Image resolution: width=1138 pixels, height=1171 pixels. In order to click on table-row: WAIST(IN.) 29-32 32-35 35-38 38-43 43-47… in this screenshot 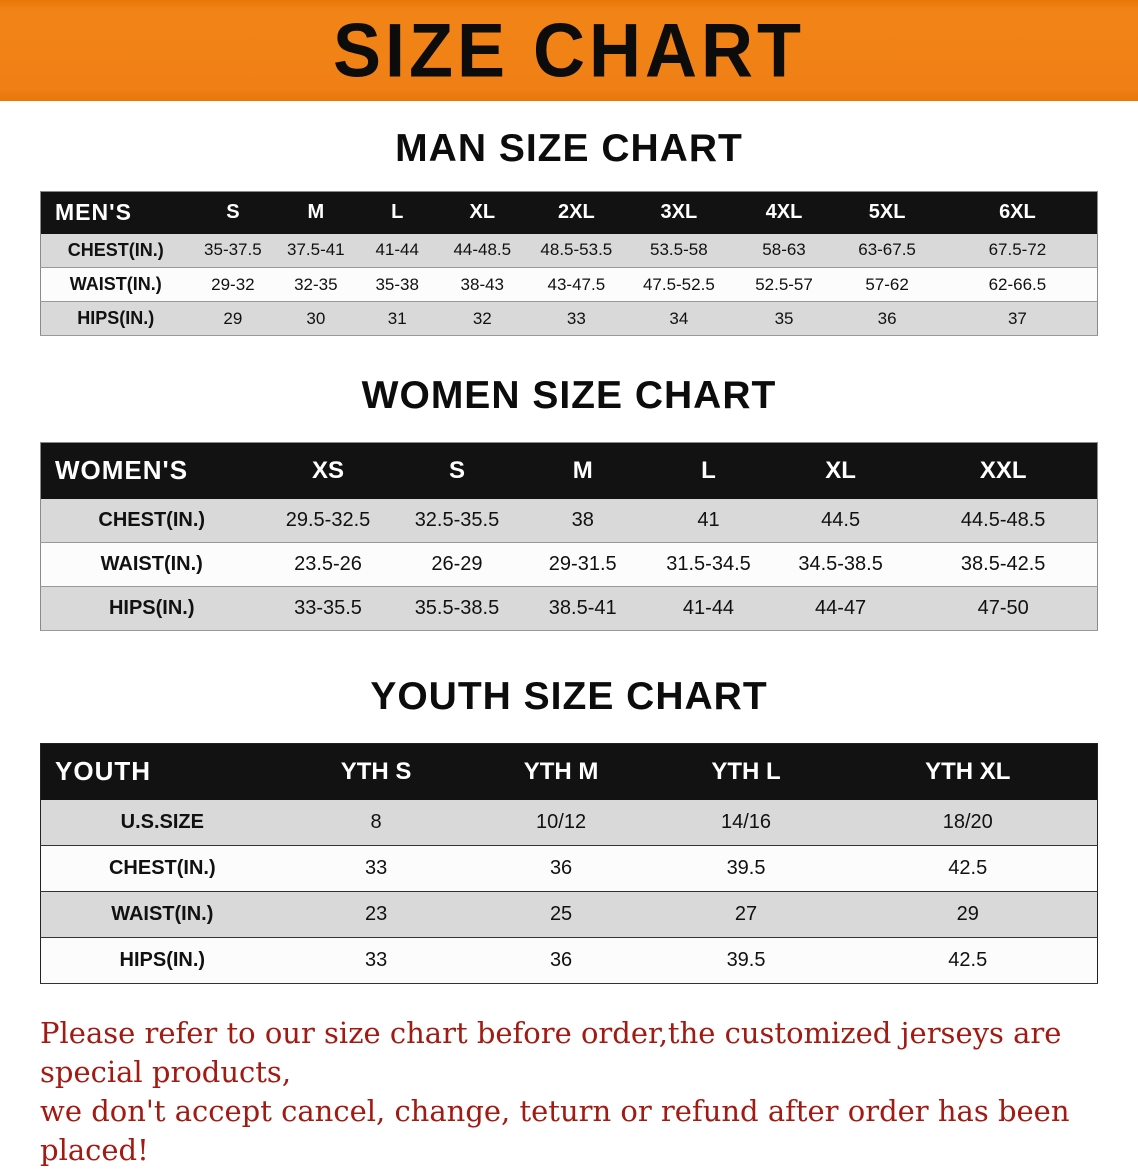, I will do `click(569, 284)`.